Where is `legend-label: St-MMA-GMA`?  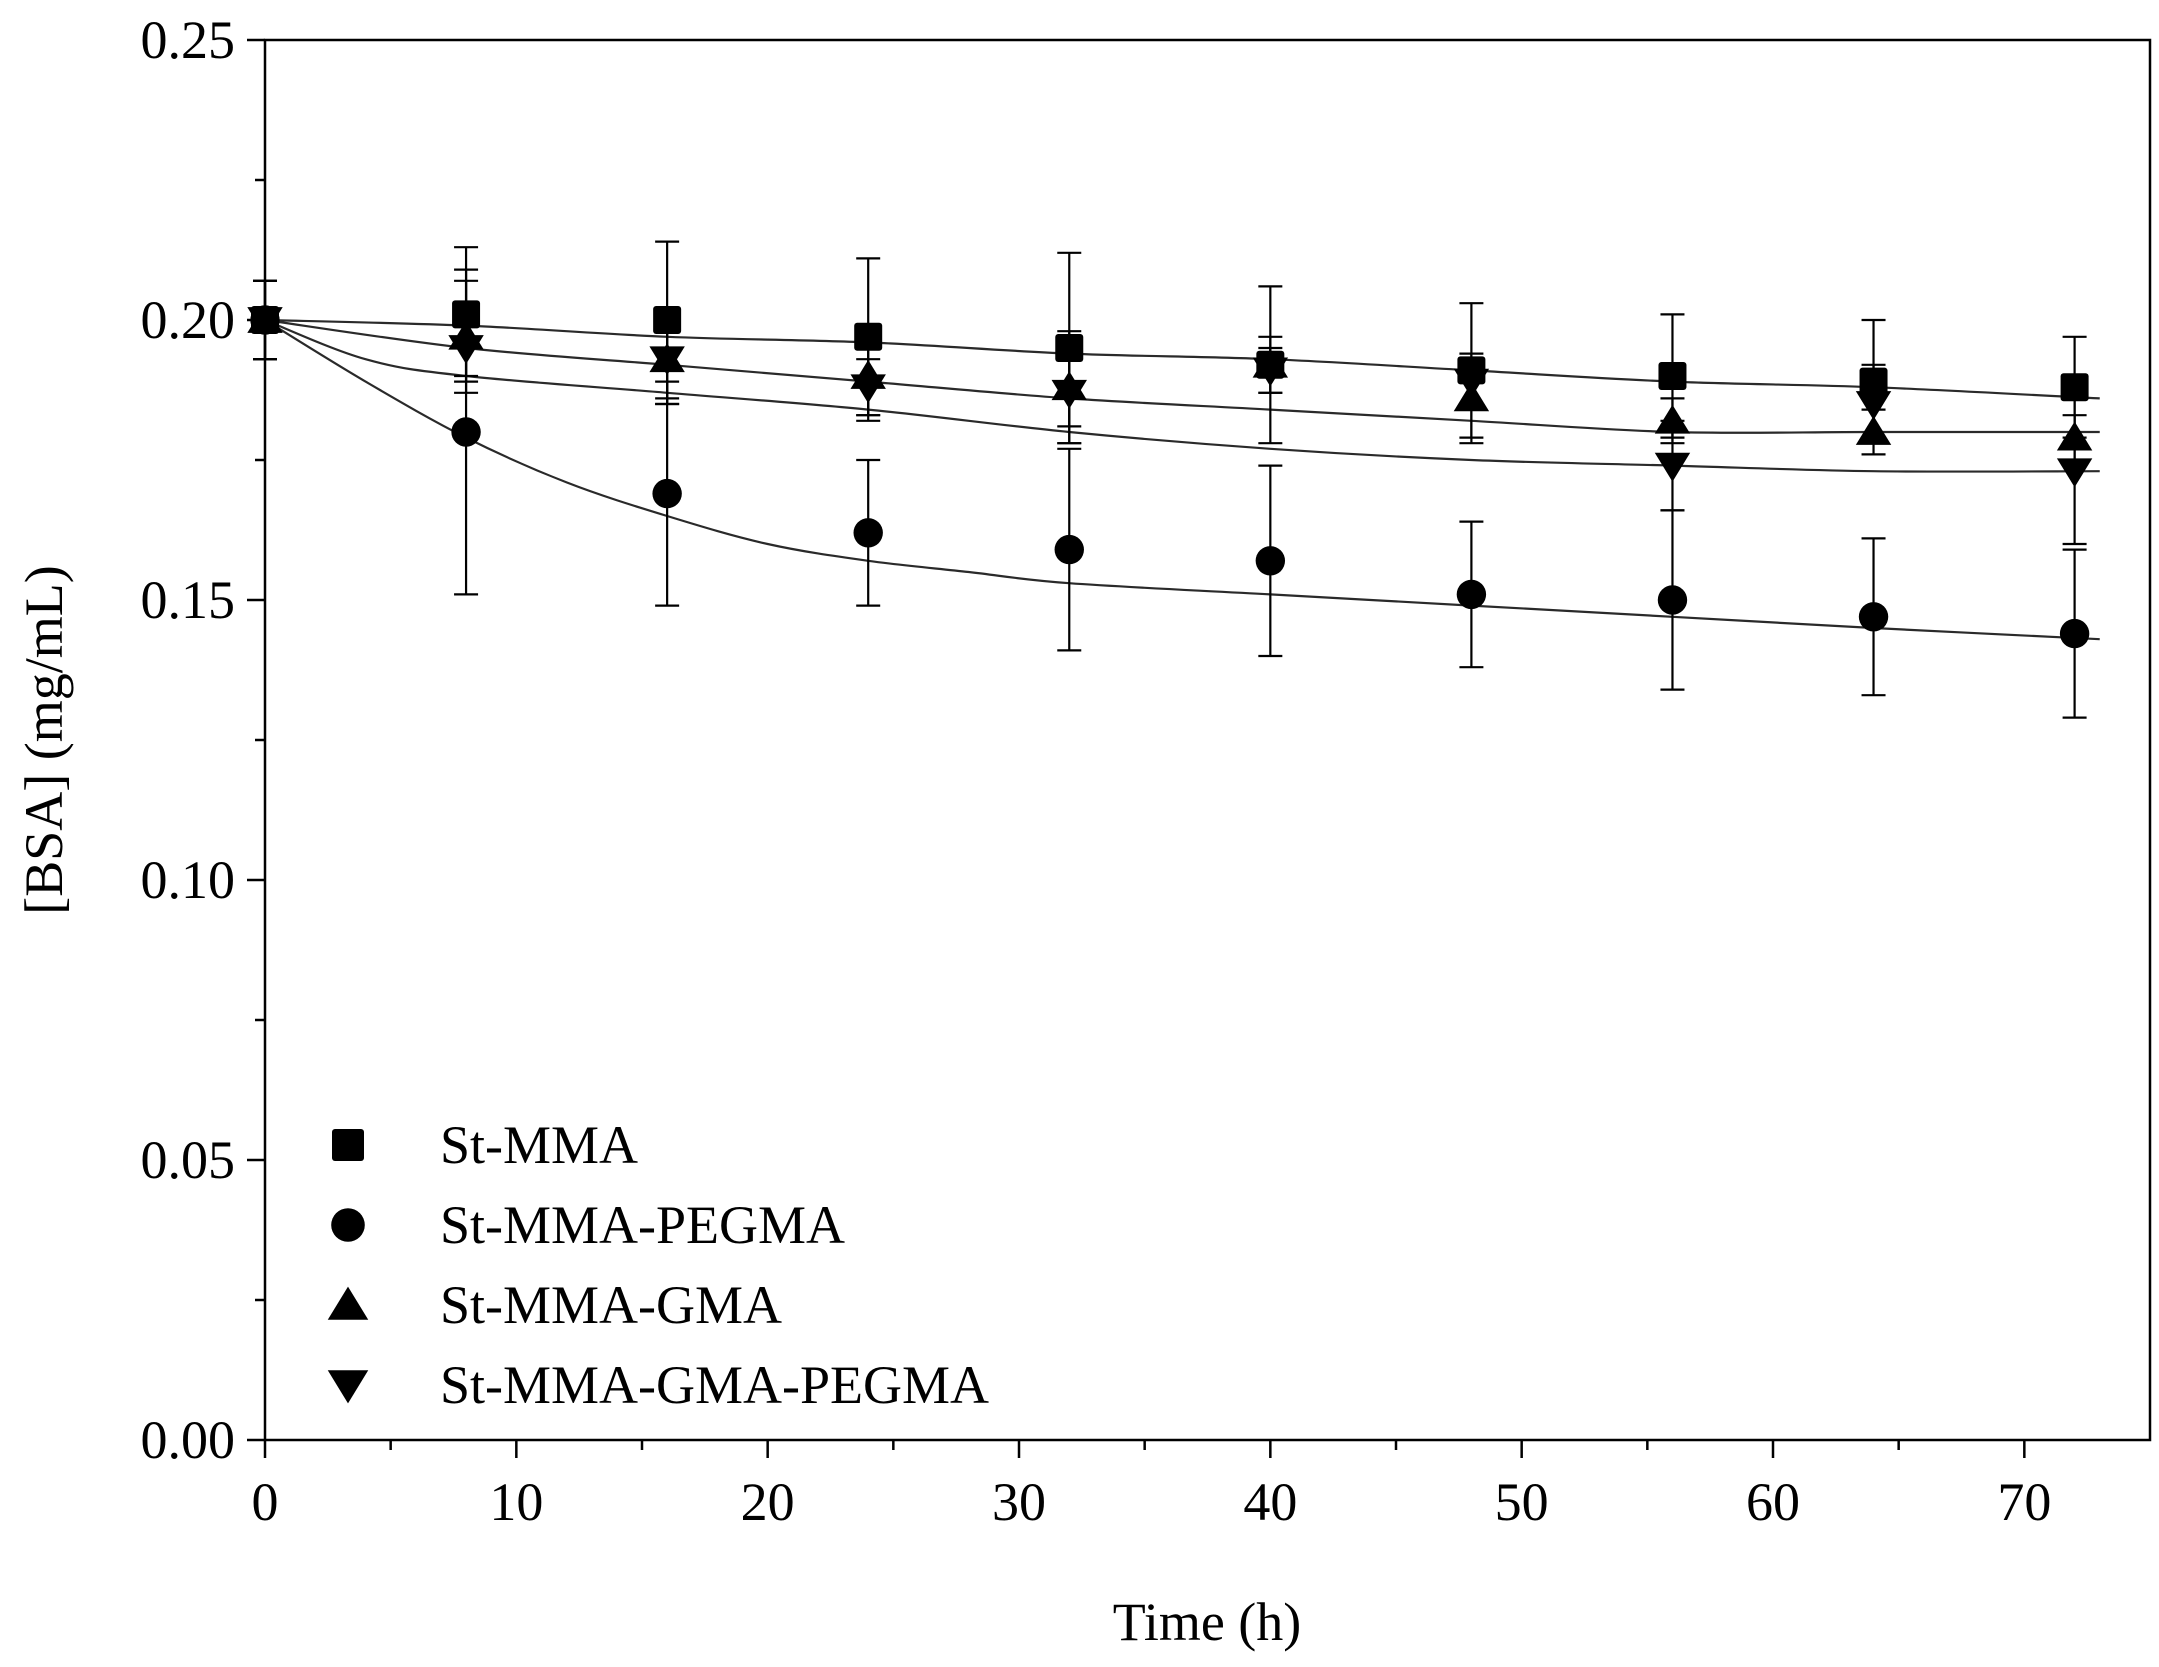 legend-label: St-MMA-GMA is located at coordinates (611, 1305).